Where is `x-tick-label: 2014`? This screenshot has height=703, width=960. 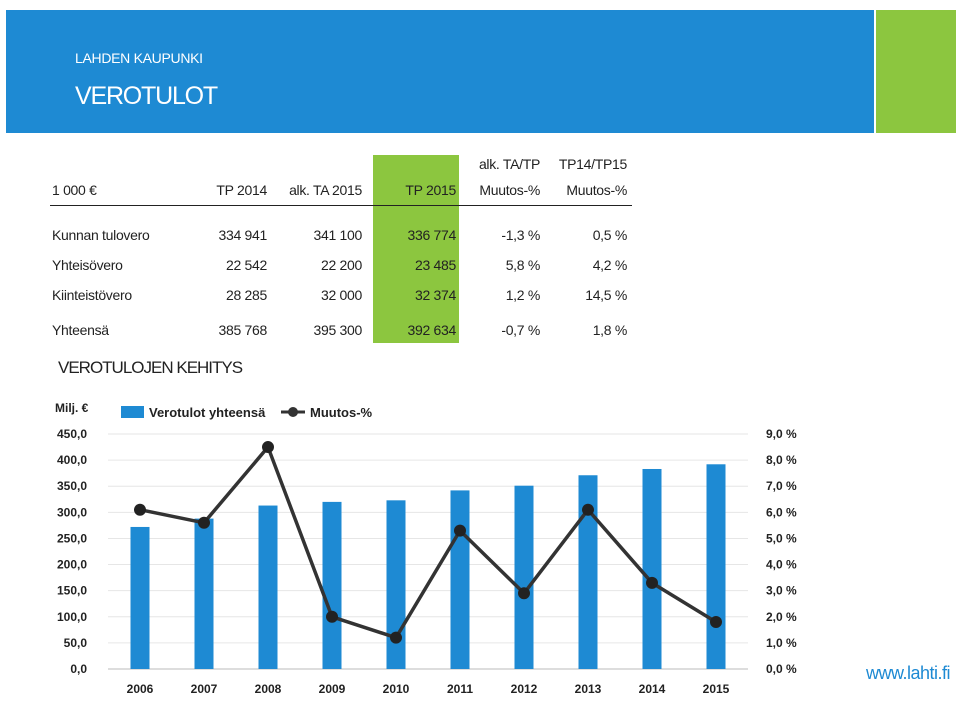 x-tick-label: 2014 is located at coordinates (652, 689).